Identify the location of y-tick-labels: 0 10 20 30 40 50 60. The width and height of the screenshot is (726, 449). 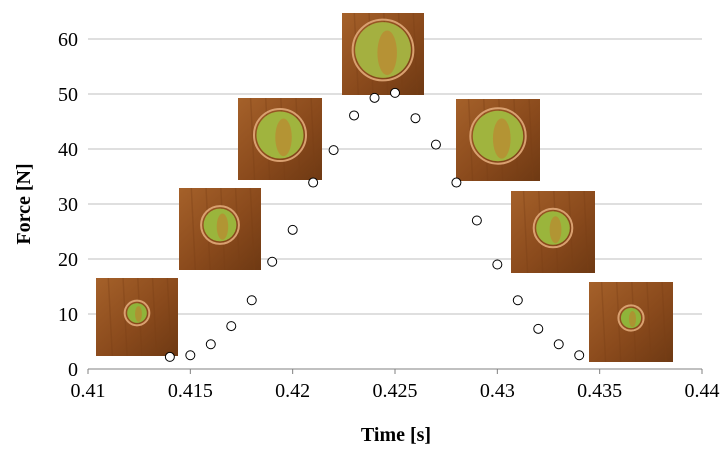
(68, 205).